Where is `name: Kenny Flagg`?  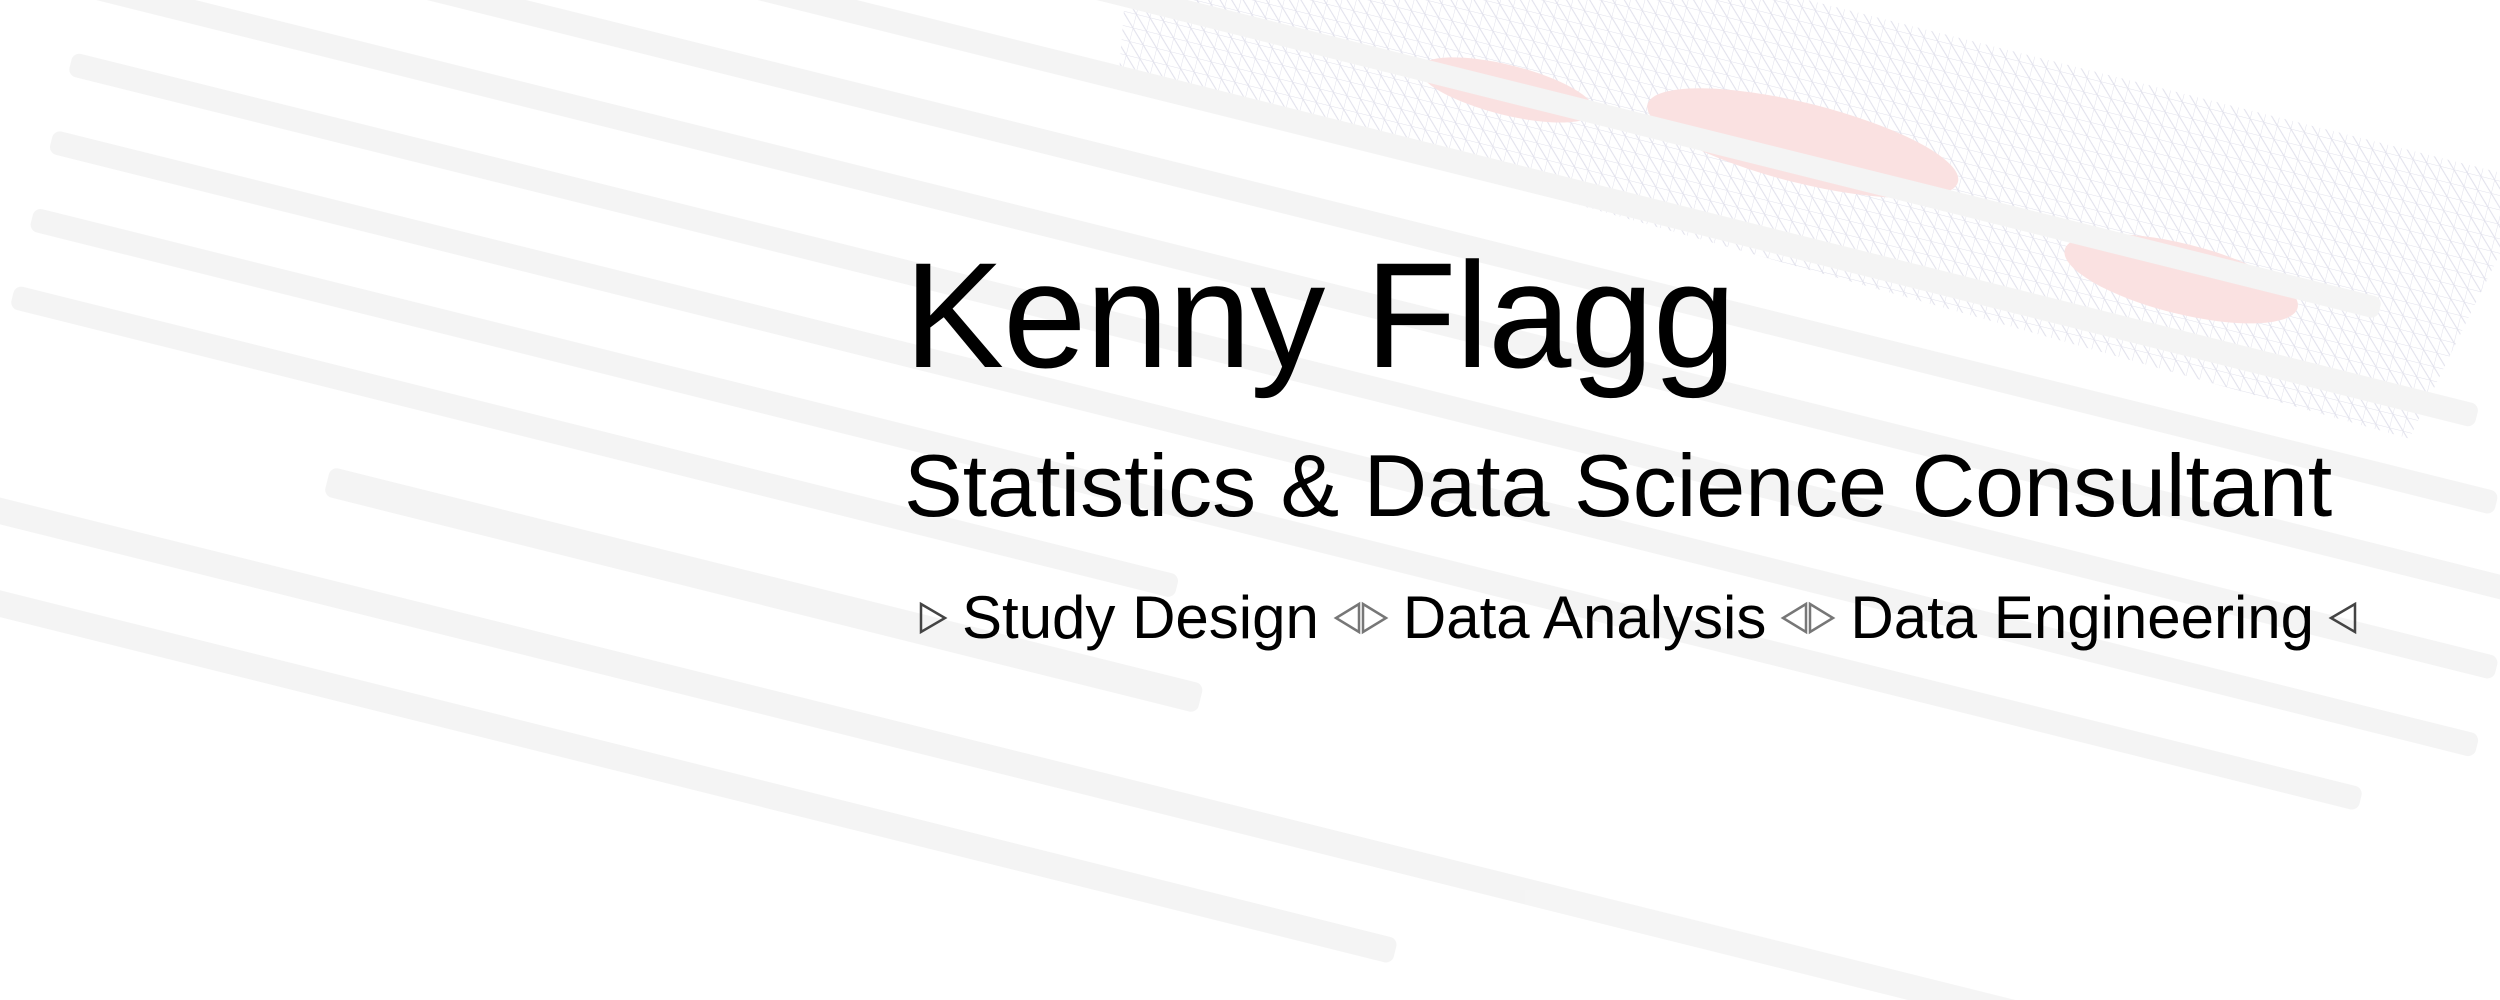
name: Kenny Flagg is located at coordinates (1320, 315).